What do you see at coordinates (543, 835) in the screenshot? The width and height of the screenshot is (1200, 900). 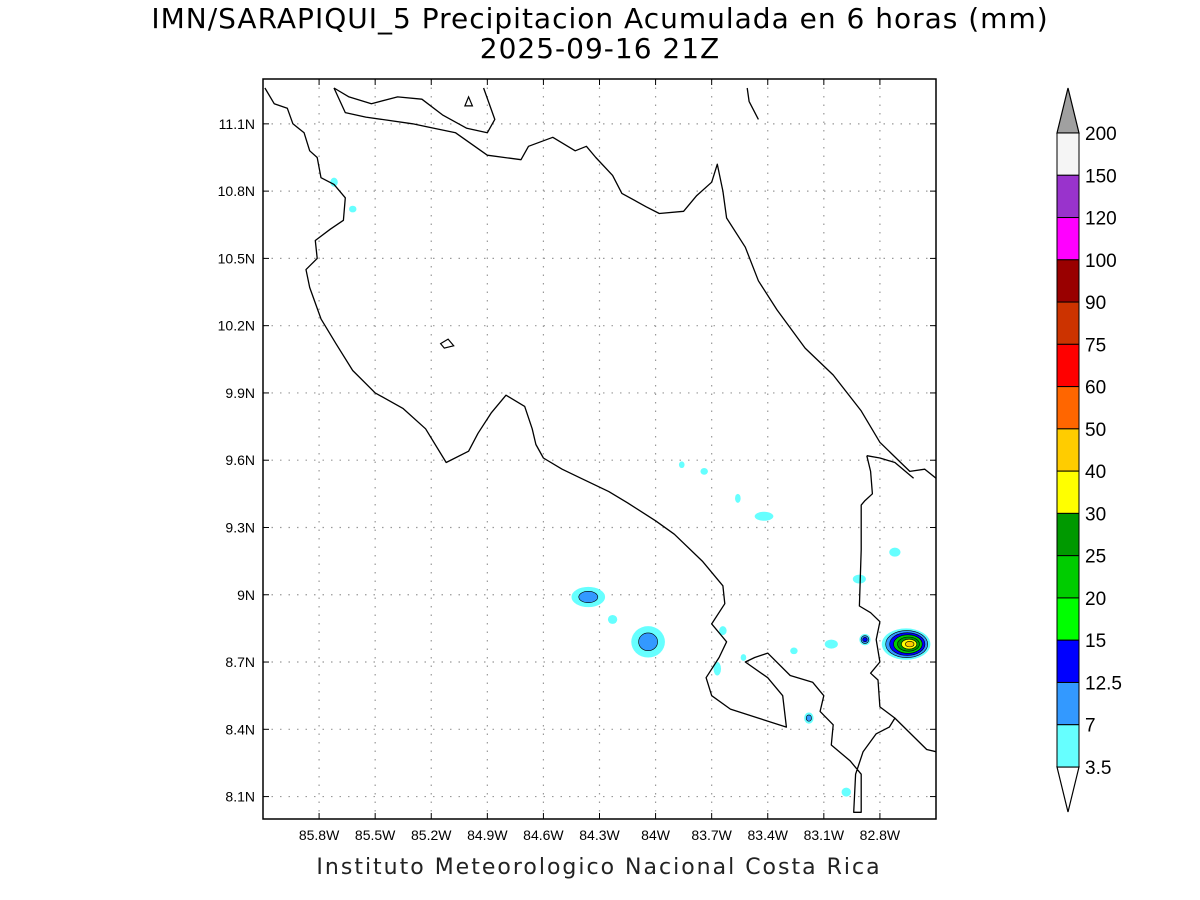 I see `lon-tick-label: 84.6W` at bounding box center [543, 835].